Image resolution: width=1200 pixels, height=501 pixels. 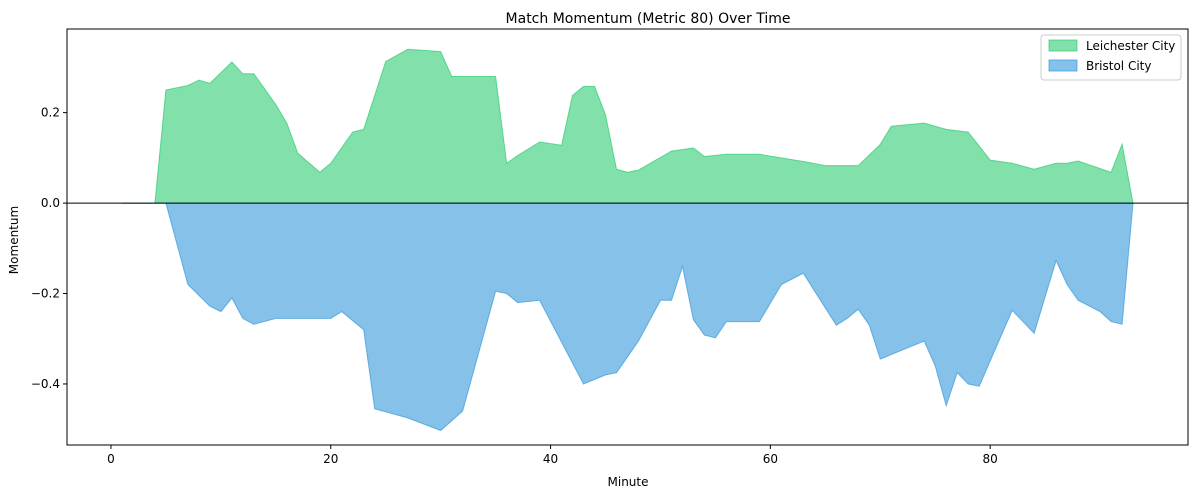 I want to click on legend-swatch-leichester-city, so click(x=1063, y=45).